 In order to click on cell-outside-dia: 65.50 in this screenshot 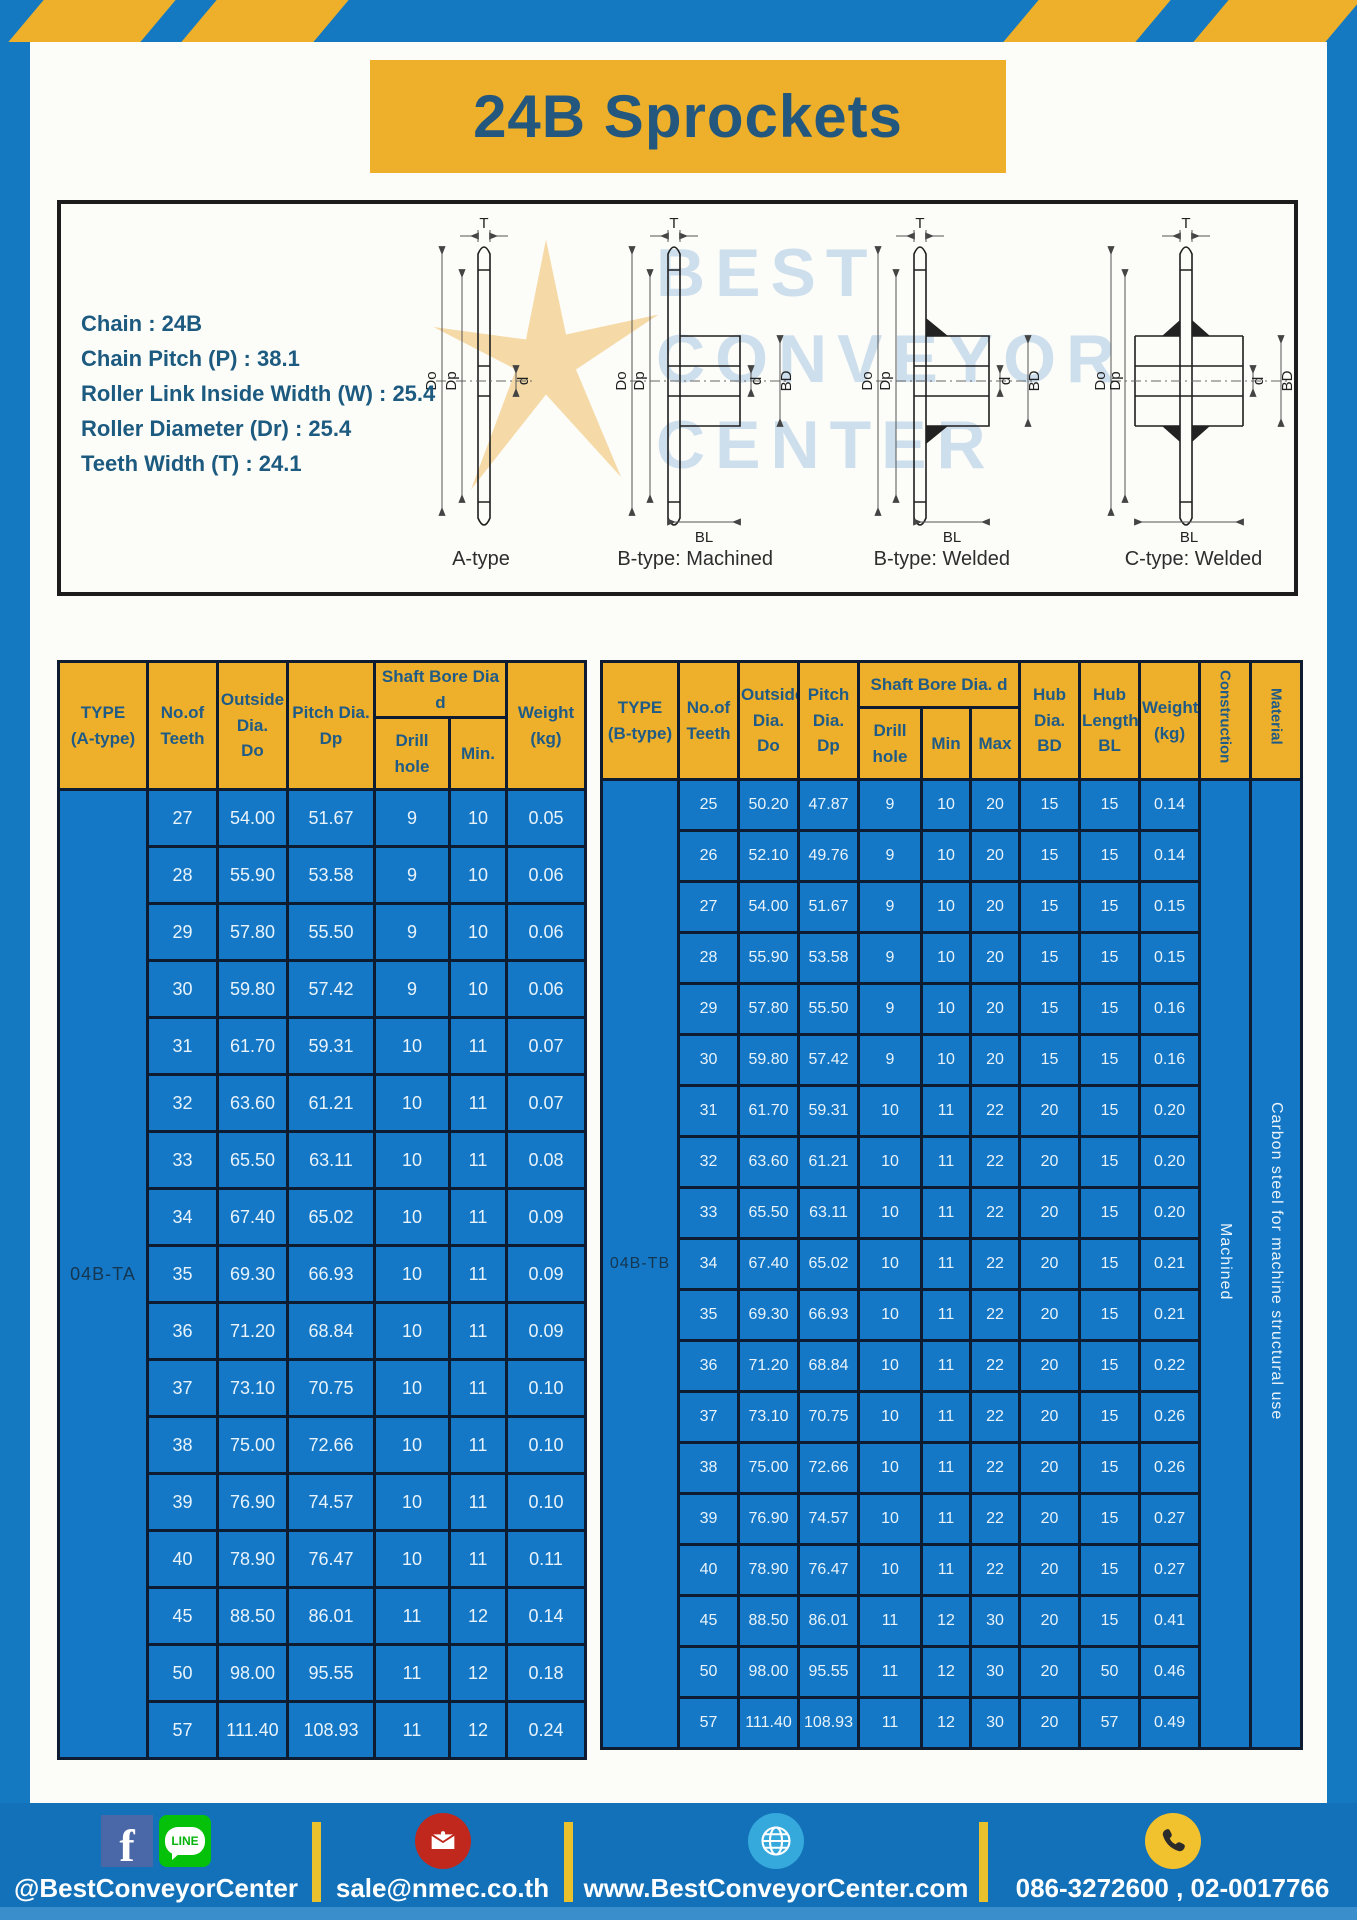, I will do `click(252, 1160)`.